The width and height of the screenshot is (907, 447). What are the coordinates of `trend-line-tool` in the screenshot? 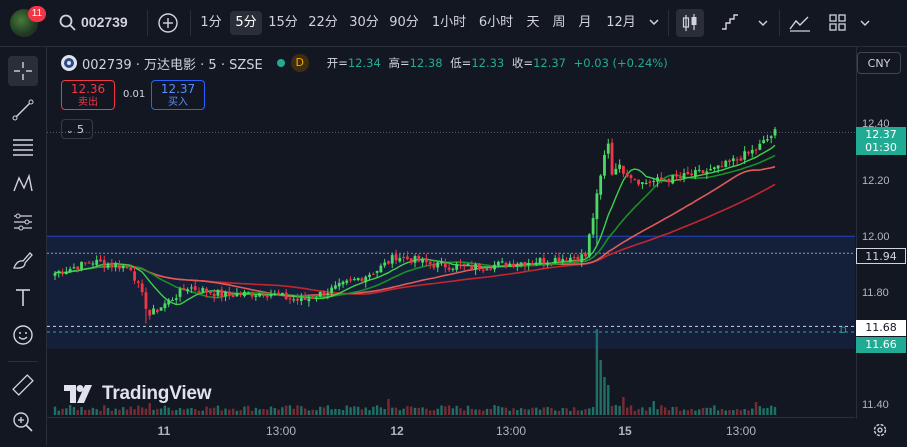 It's located at (23, 110).